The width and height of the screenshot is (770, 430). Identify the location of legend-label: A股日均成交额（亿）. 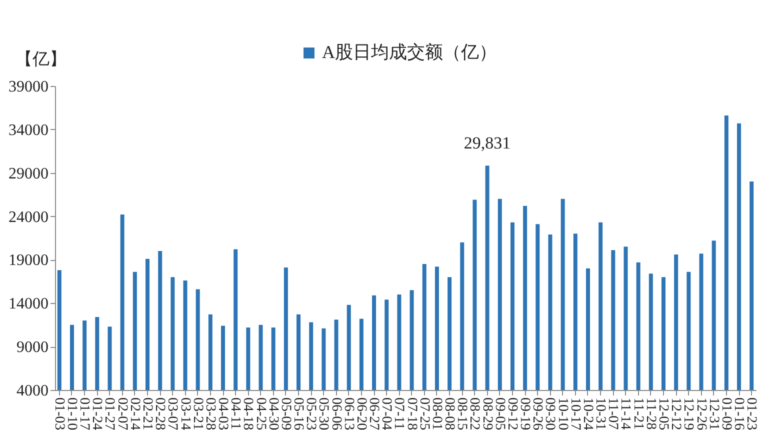
(409, 52).